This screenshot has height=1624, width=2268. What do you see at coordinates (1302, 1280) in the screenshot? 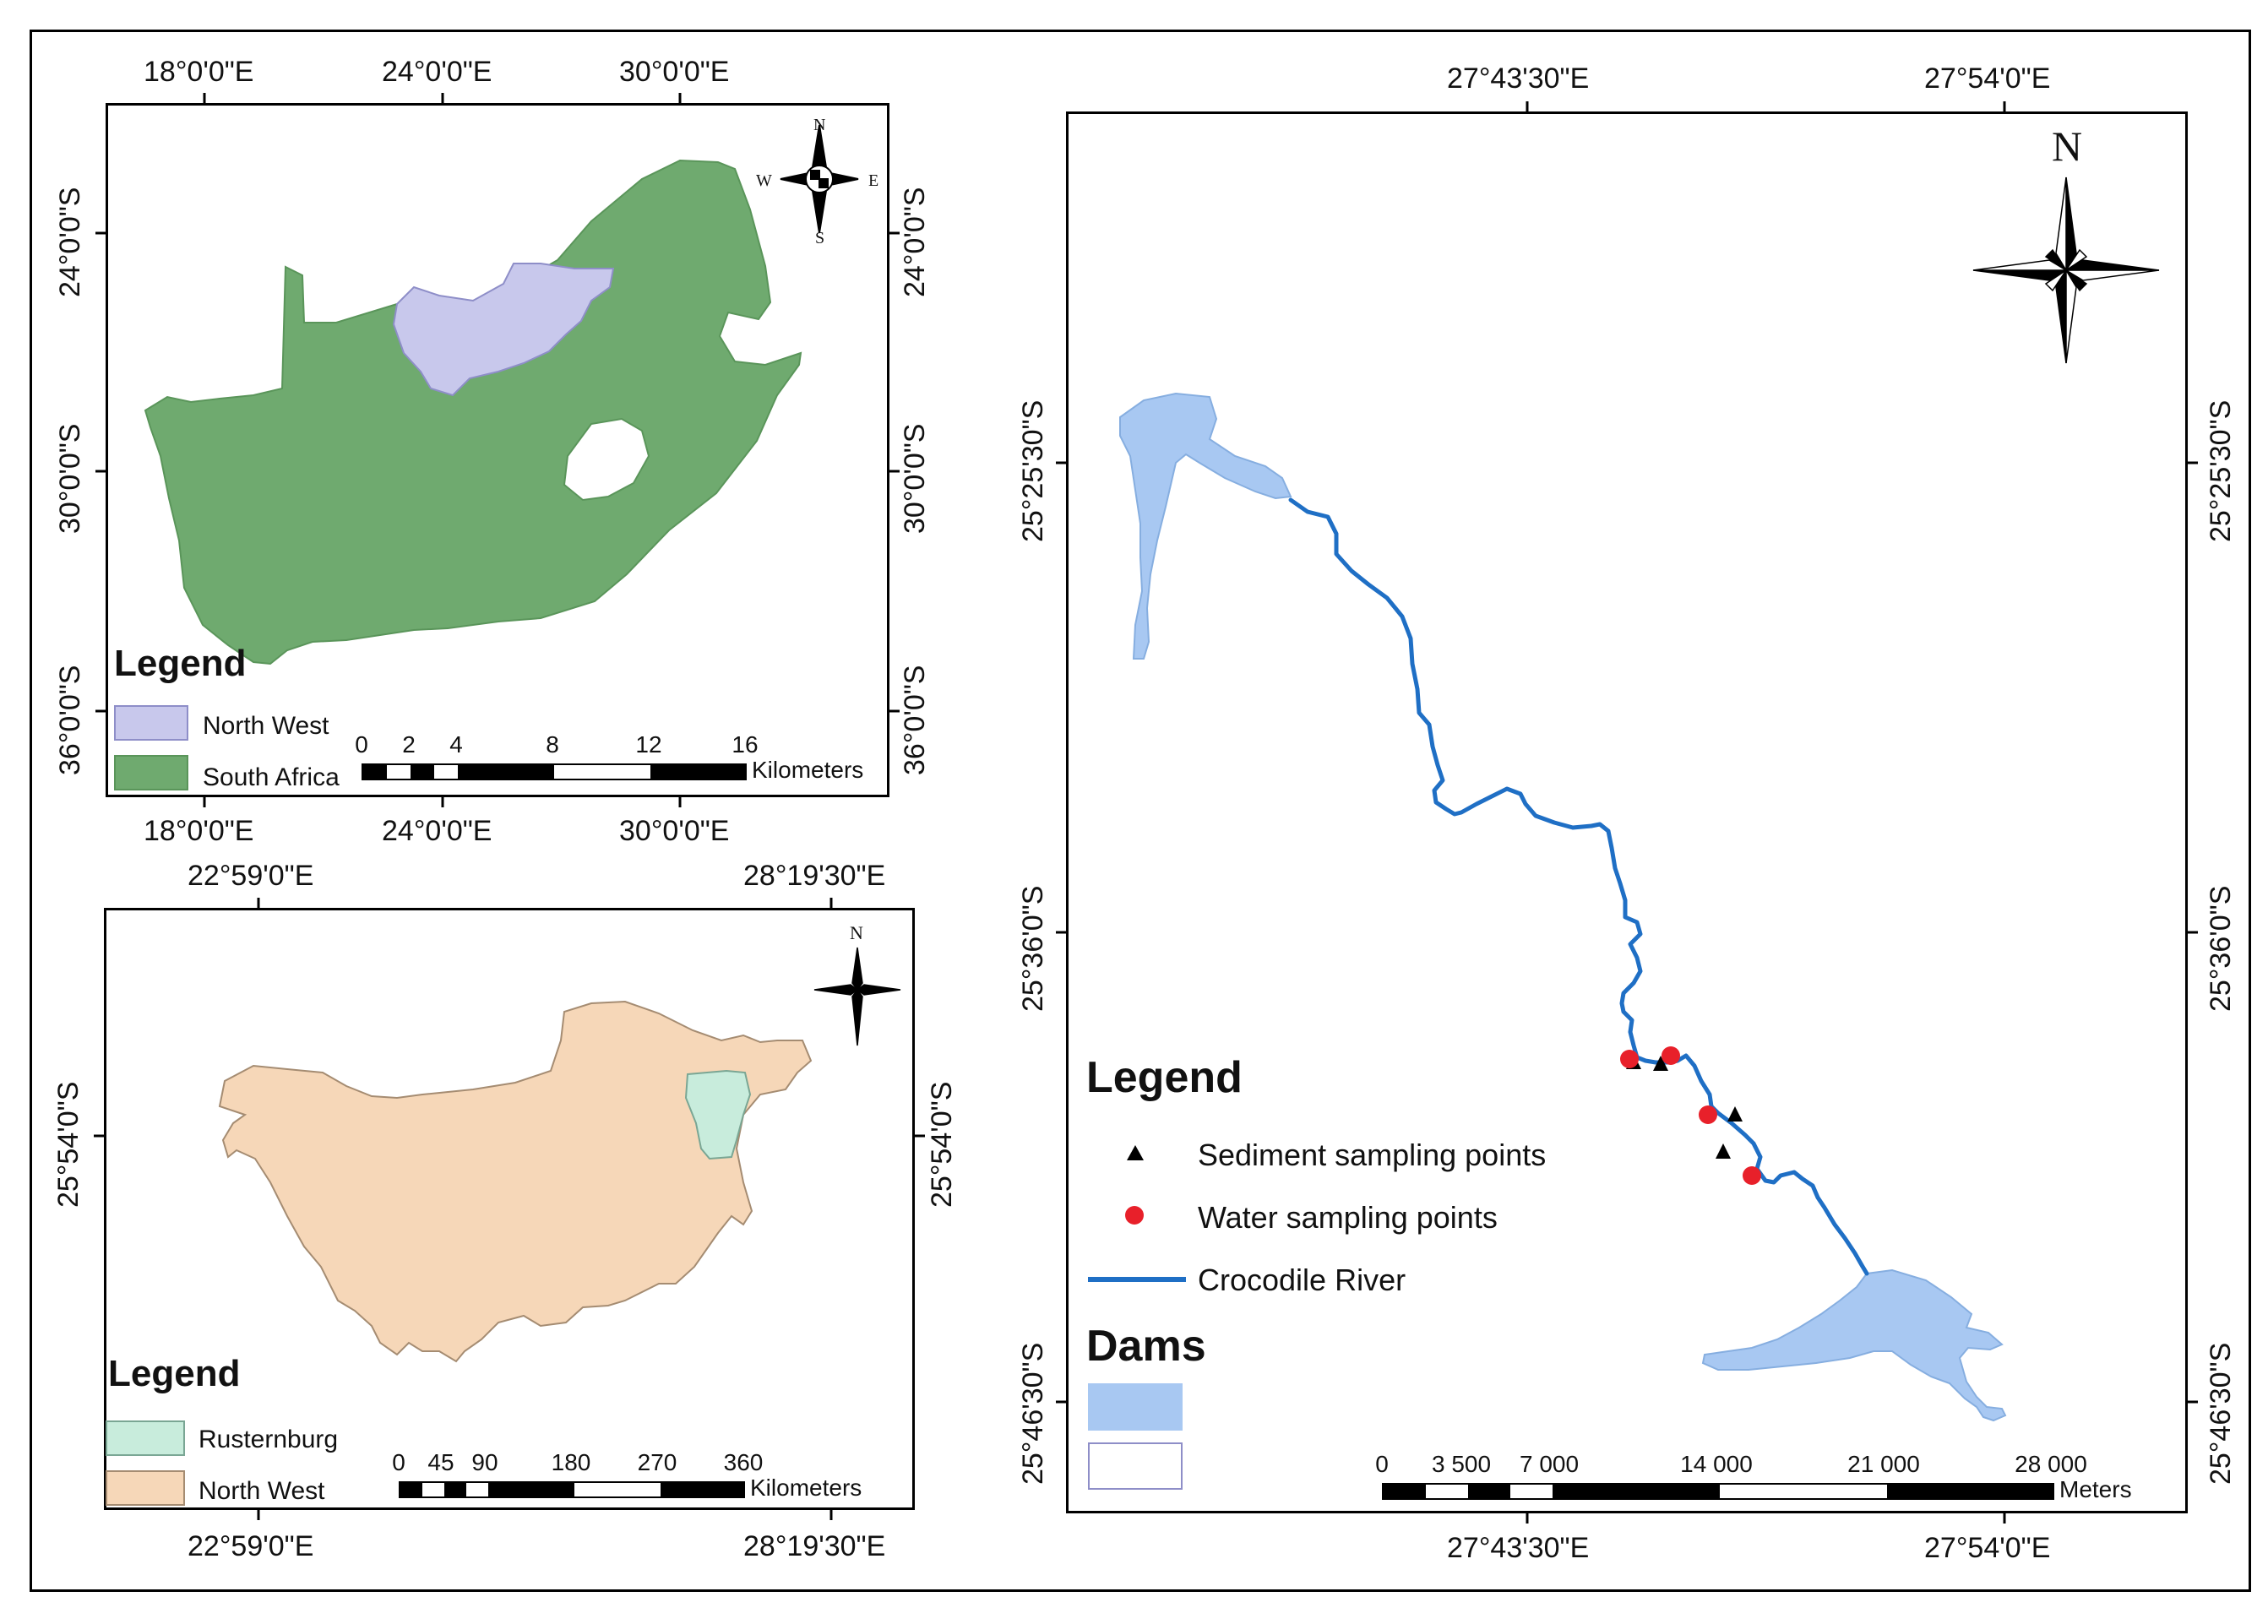
I see `river-legend-label-river: Crocodile River` at bounding box center [1302, 1280].